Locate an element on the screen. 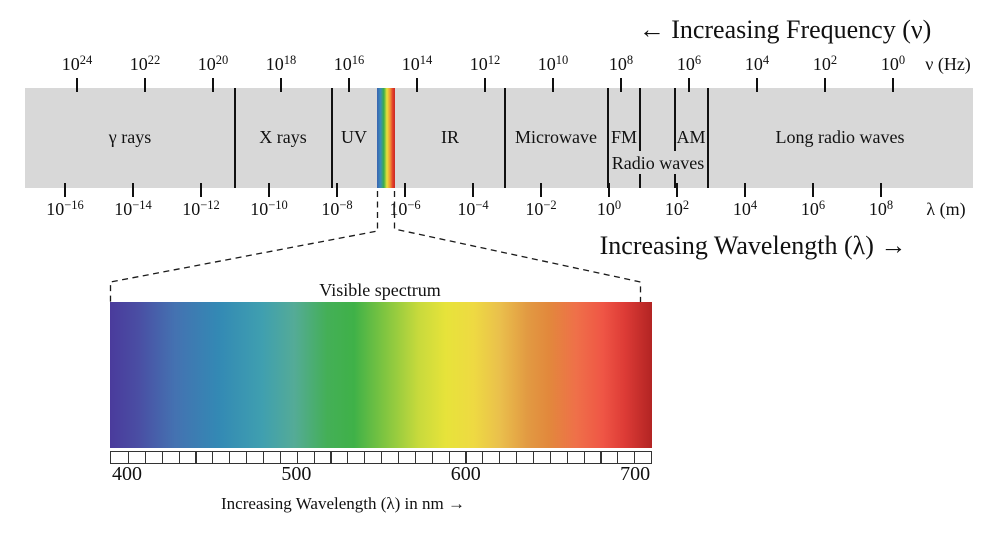 The width and height of the screenshot is (1000, 535). wavelength-tick-label: 10⁻⁶ is located at coordinates (405, 208).